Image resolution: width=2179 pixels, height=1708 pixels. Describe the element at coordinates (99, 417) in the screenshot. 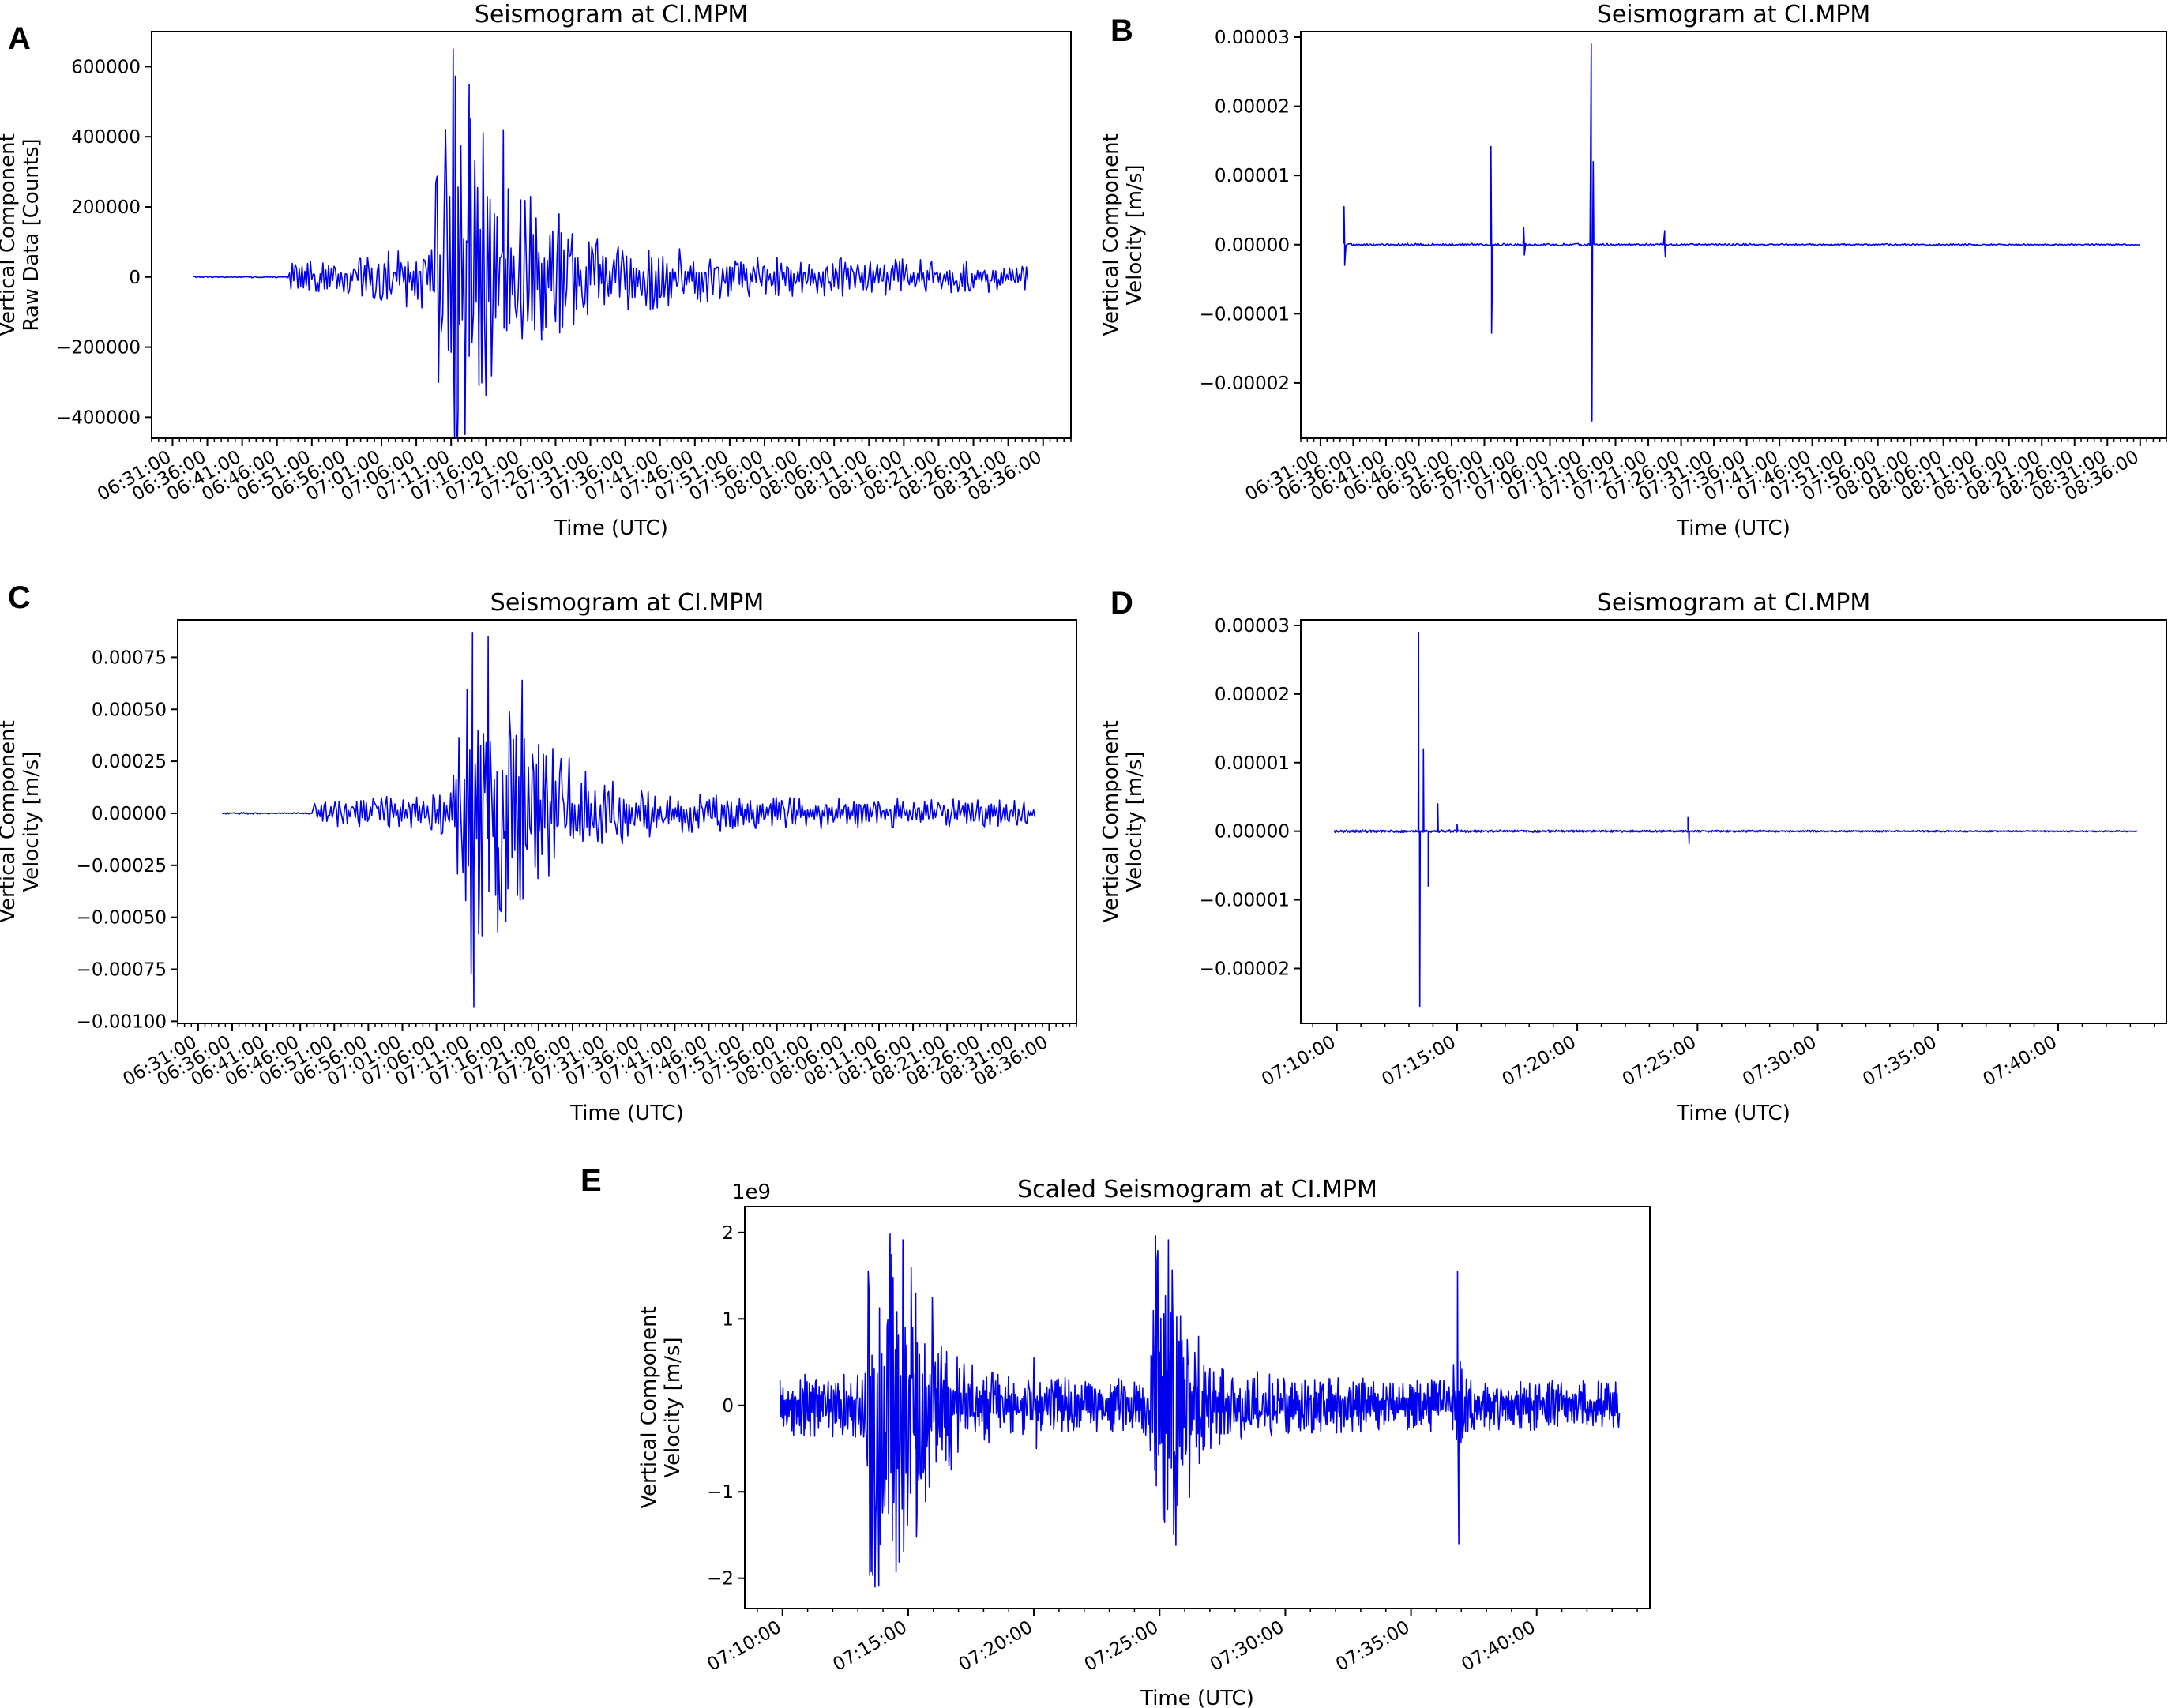

I see `y-tick-label: −400000` at that location.